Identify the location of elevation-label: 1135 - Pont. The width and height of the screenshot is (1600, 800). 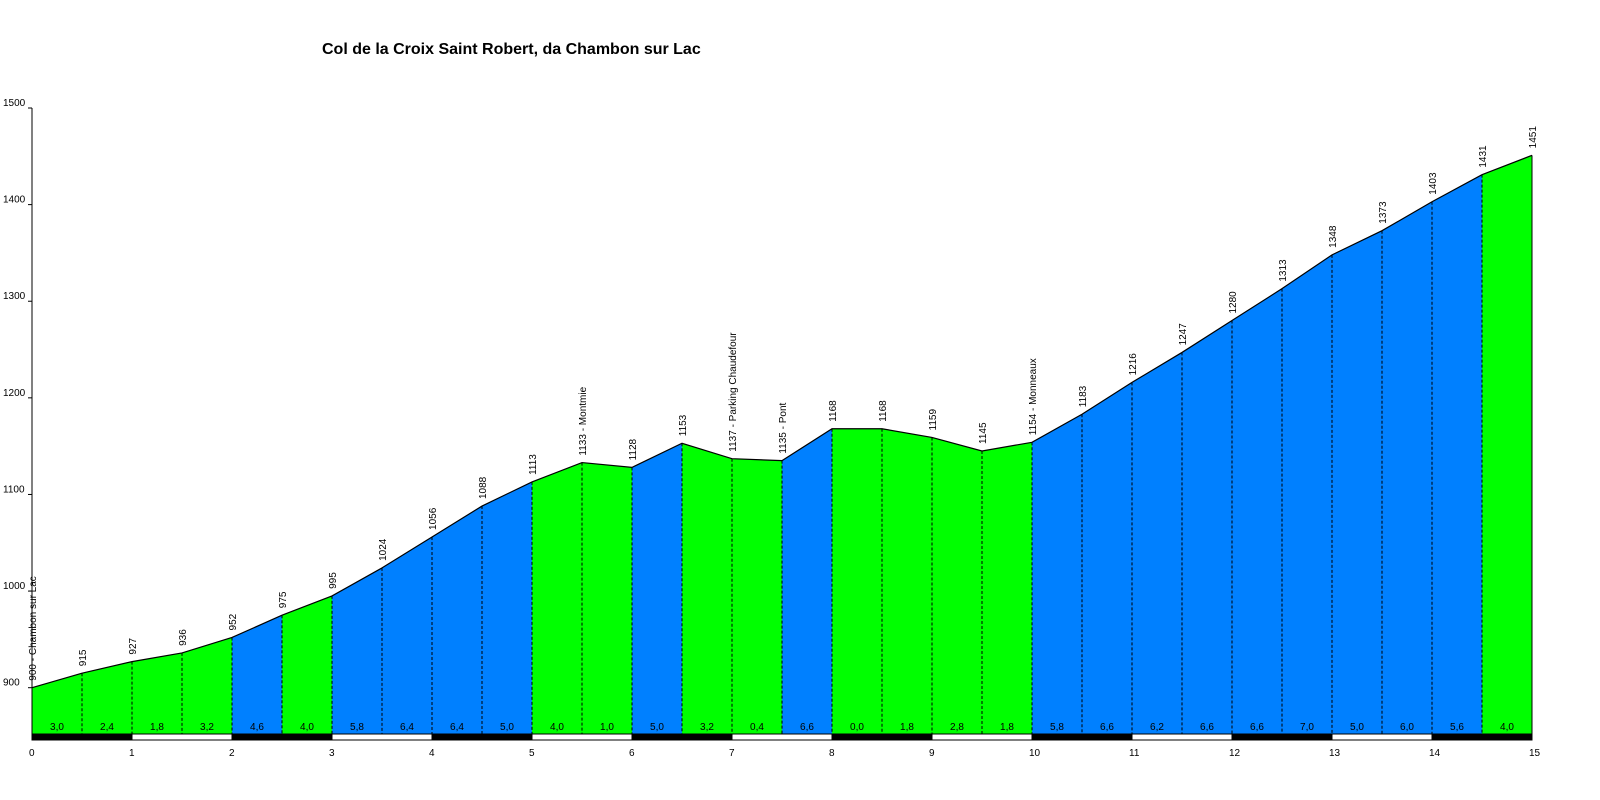
(783, 427).